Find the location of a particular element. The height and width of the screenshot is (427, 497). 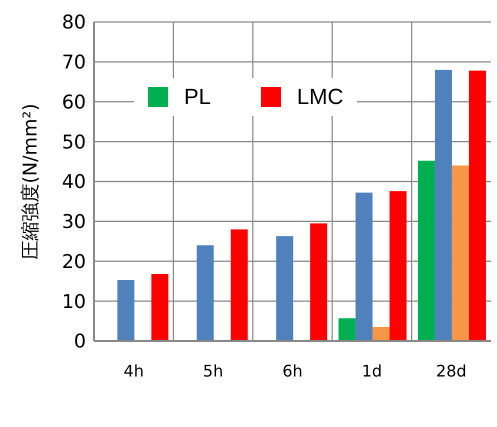

y-tick-label: 50 is located at coordinates (74, 142).